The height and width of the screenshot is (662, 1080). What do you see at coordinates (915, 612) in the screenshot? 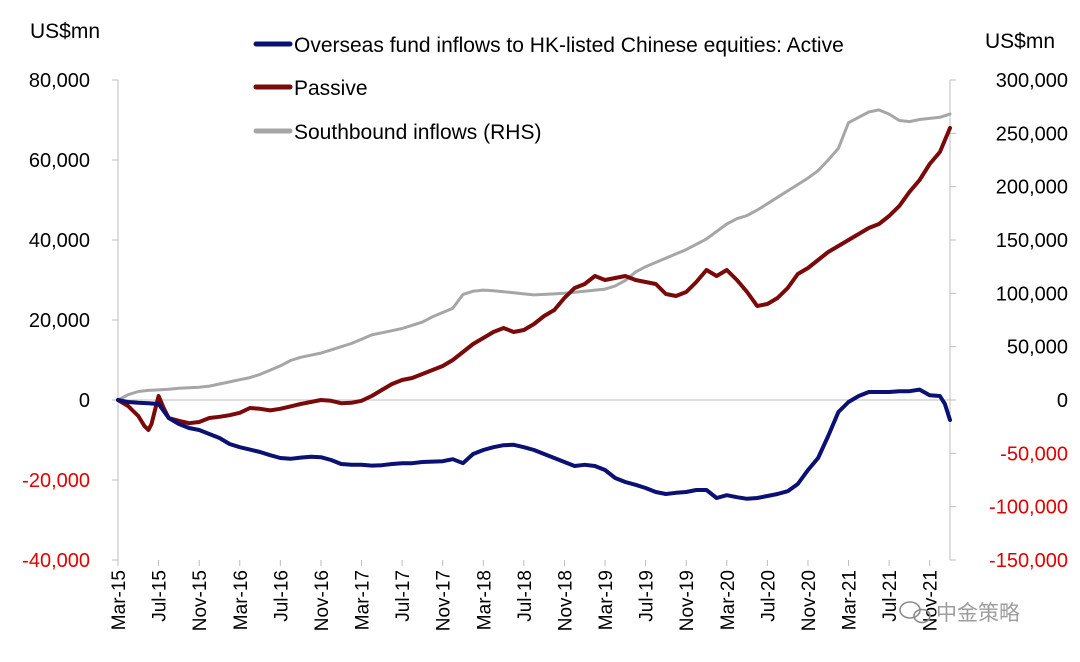
I see `wechat-icon` at bounding box center [915, 612].